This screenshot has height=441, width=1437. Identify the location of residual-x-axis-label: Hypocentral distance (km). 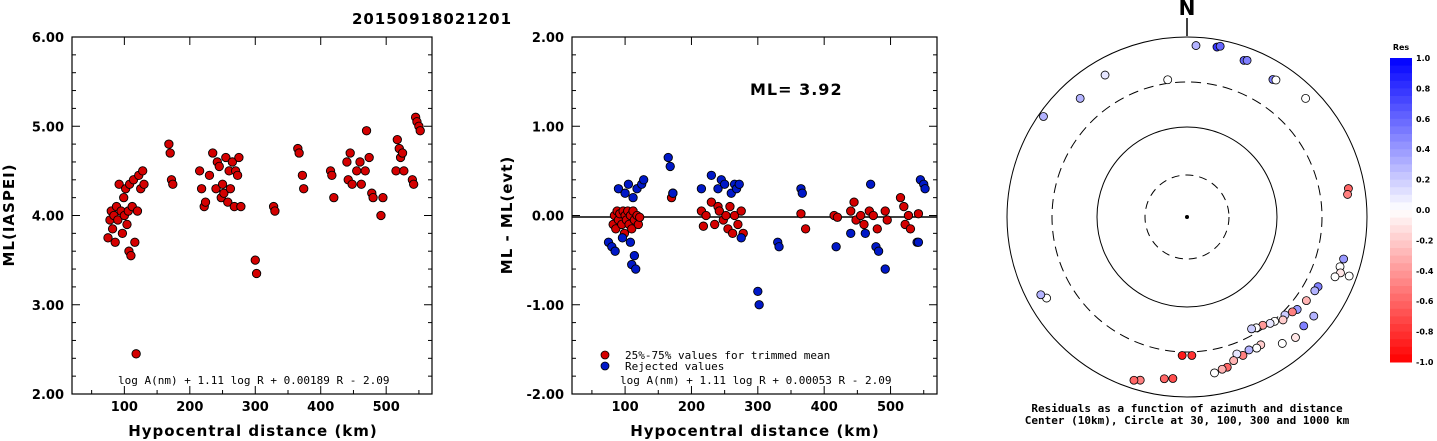
(755, 431).